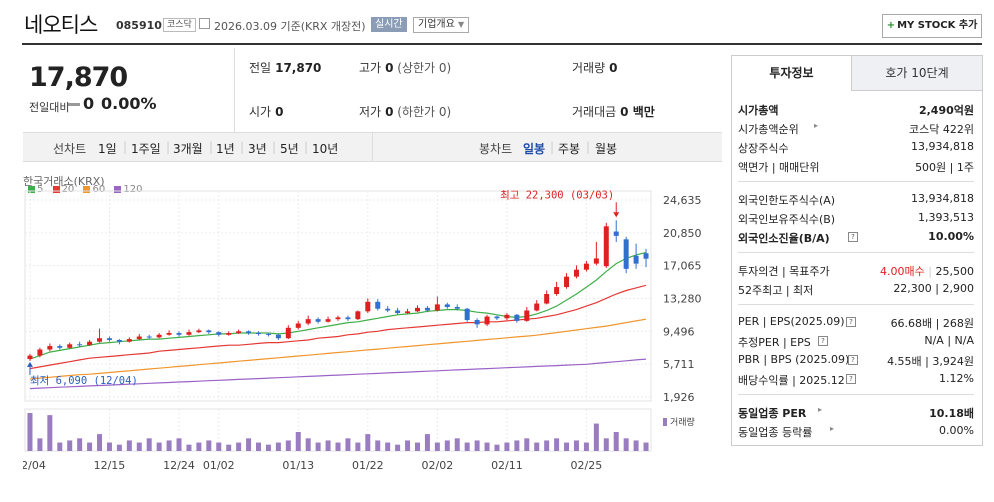  What do you see at coordinates (816, 125) in the screenshot?
I see `chevron-right-icon: ▸` at bounding box center [816, 125].